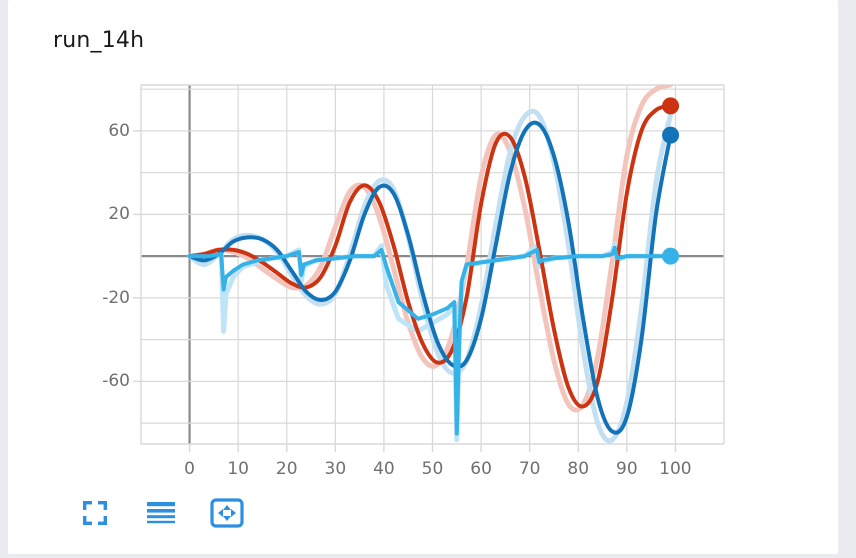 The height and width of the screenshot is (558, 856). Describe the element at coordinates (116, 297) in the screenshot. I see `y-axis-tick-label: -20` at that location.